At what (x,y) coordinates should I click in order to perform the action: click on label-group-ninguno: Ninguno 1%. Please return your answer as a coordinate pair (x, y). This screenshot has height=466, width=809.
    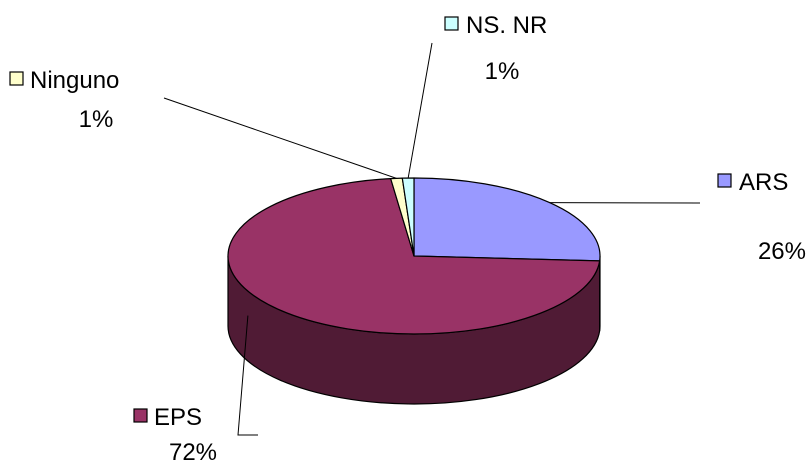
    Looking at the image, I should click on (64, 100).